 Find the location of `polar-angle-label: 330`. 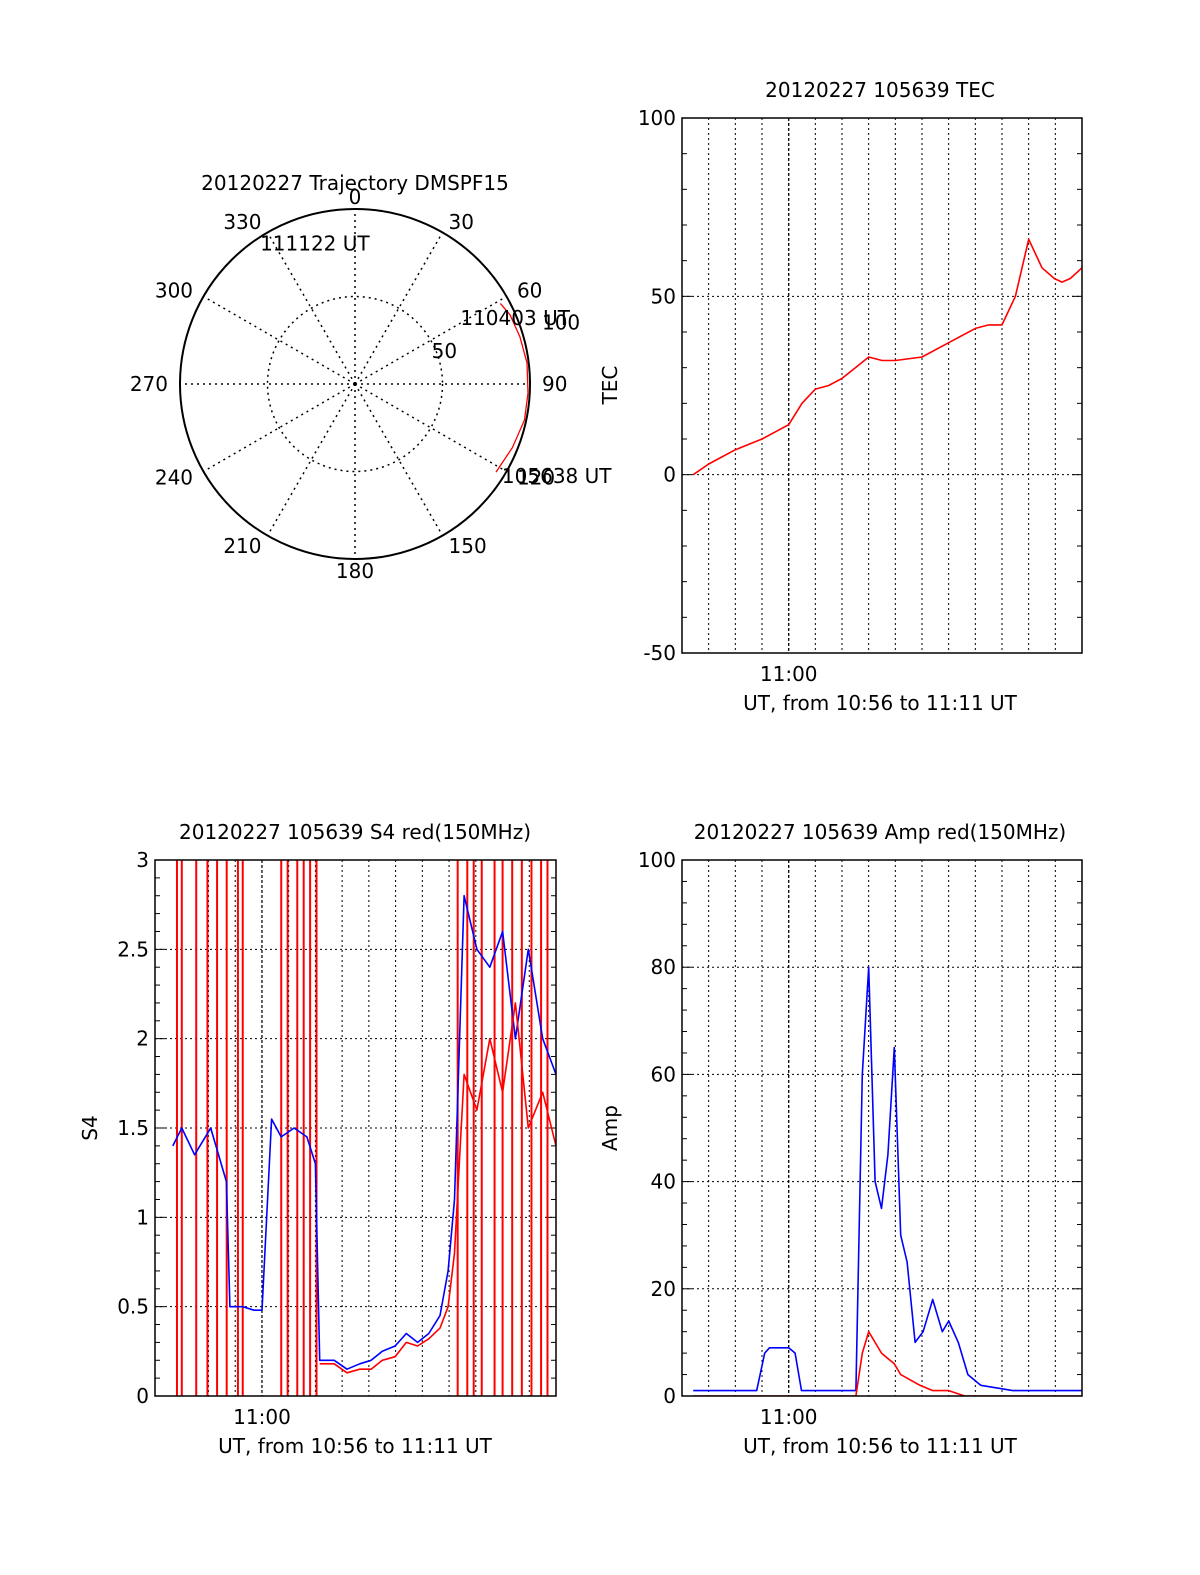

polar-angle-label: 330 is located at coordinates (242, 222).